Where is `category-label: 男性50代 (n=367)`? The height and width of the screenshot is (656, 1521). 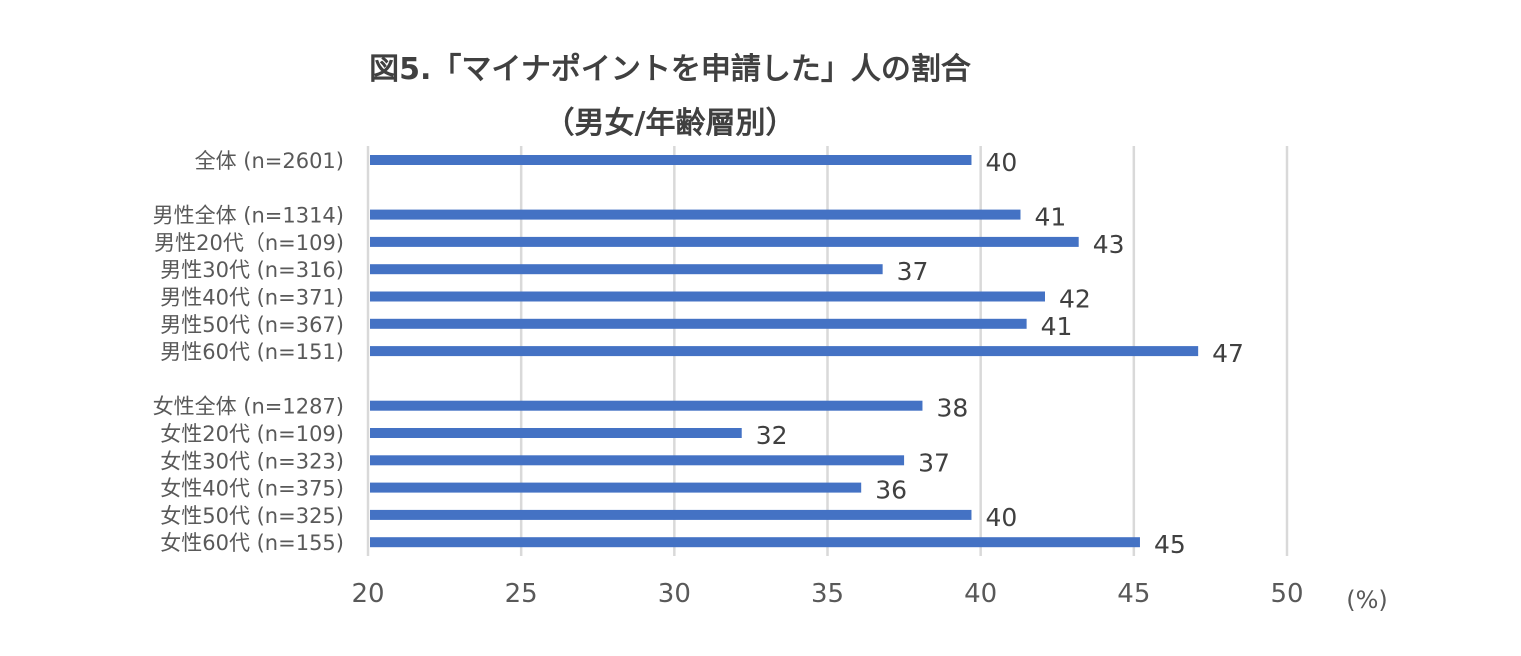 category-label: 男性50代 (n=367) is located at coordinates (252, 325).